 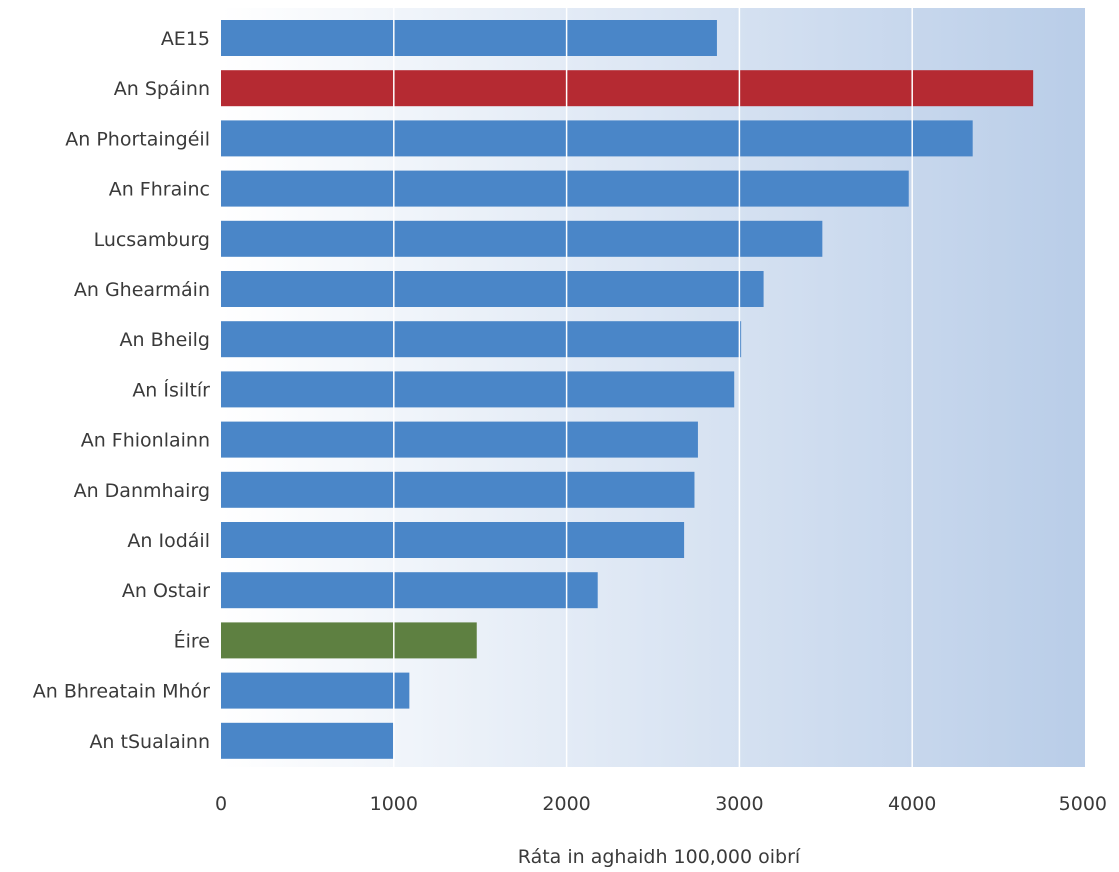 I want to click on x-tick-label: 2000, so click(x=566, y=804).